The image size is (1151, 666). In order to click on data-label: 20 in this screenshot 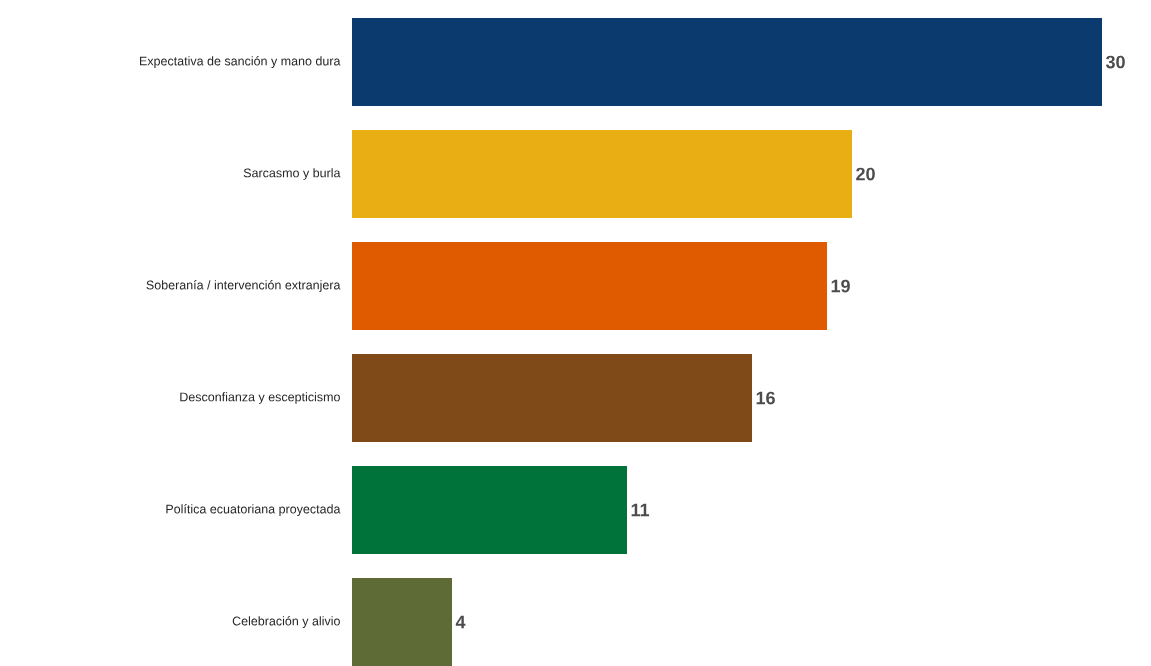, I will do `click(865, 174)`.